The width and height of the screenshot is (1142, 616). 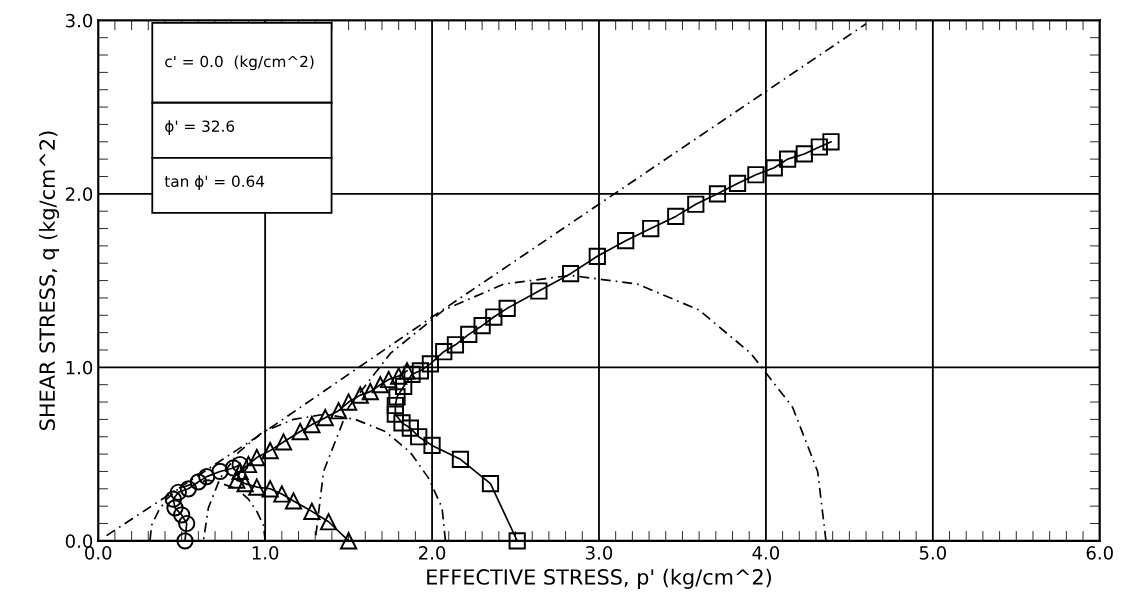 What do you see at coordinates (432, 553) in the screenshot?
I see `x-tick-label: 2.0` at bounding box center [432, 553].